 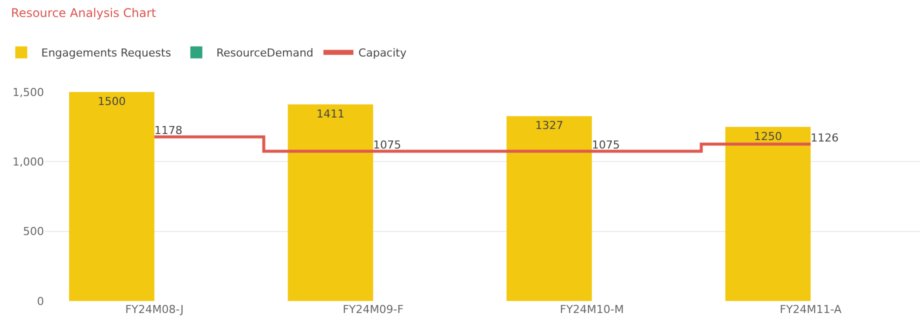 I want to click on x-tick-label: FY24M09-F, so click(x=373, y=309).